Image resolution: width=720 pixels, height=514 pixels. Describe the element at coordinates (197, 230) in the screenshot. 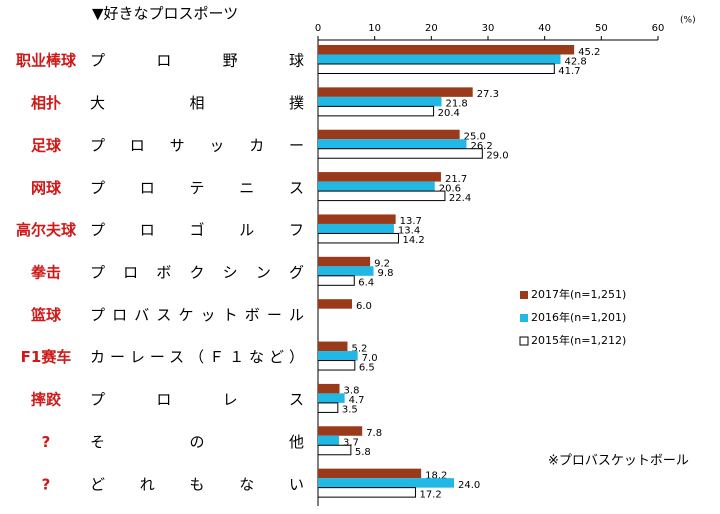

I see `y-tick-label: プロゴルフ` at that location.